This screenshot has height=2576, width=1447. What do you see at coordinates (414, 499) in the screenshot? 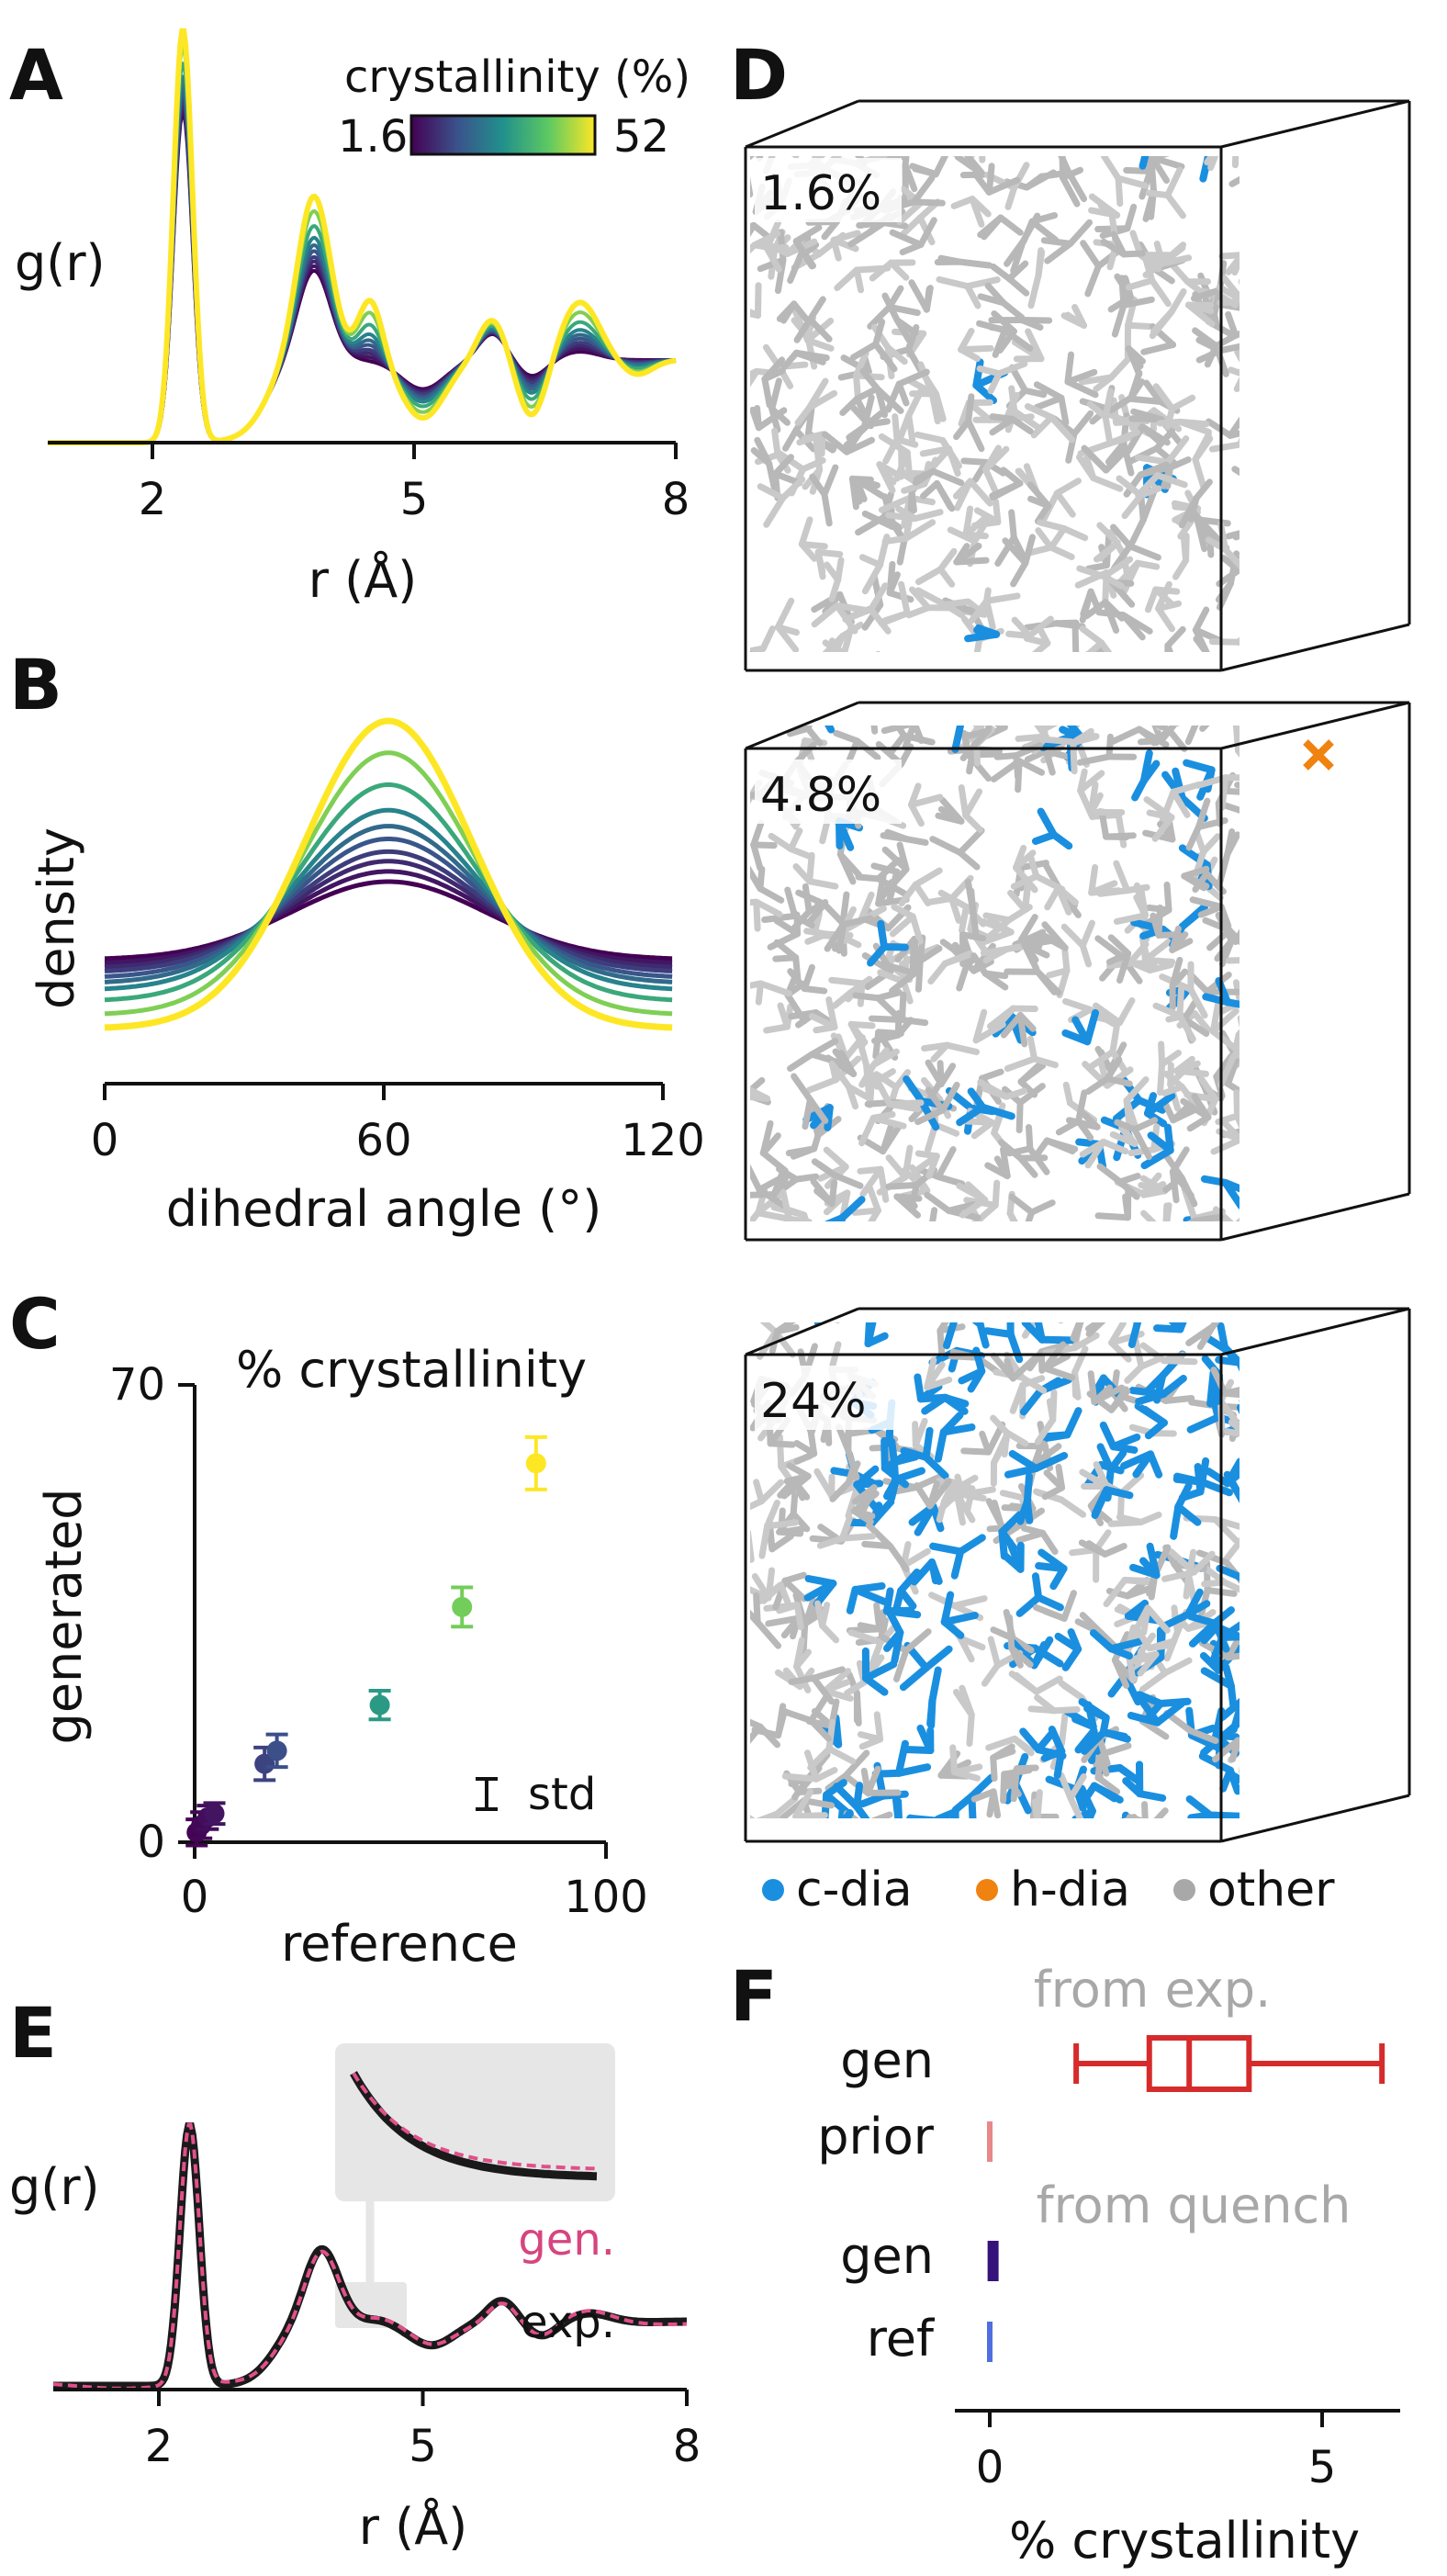
I see `a-tick-label-5: 5` at bounding box center [414, 499].